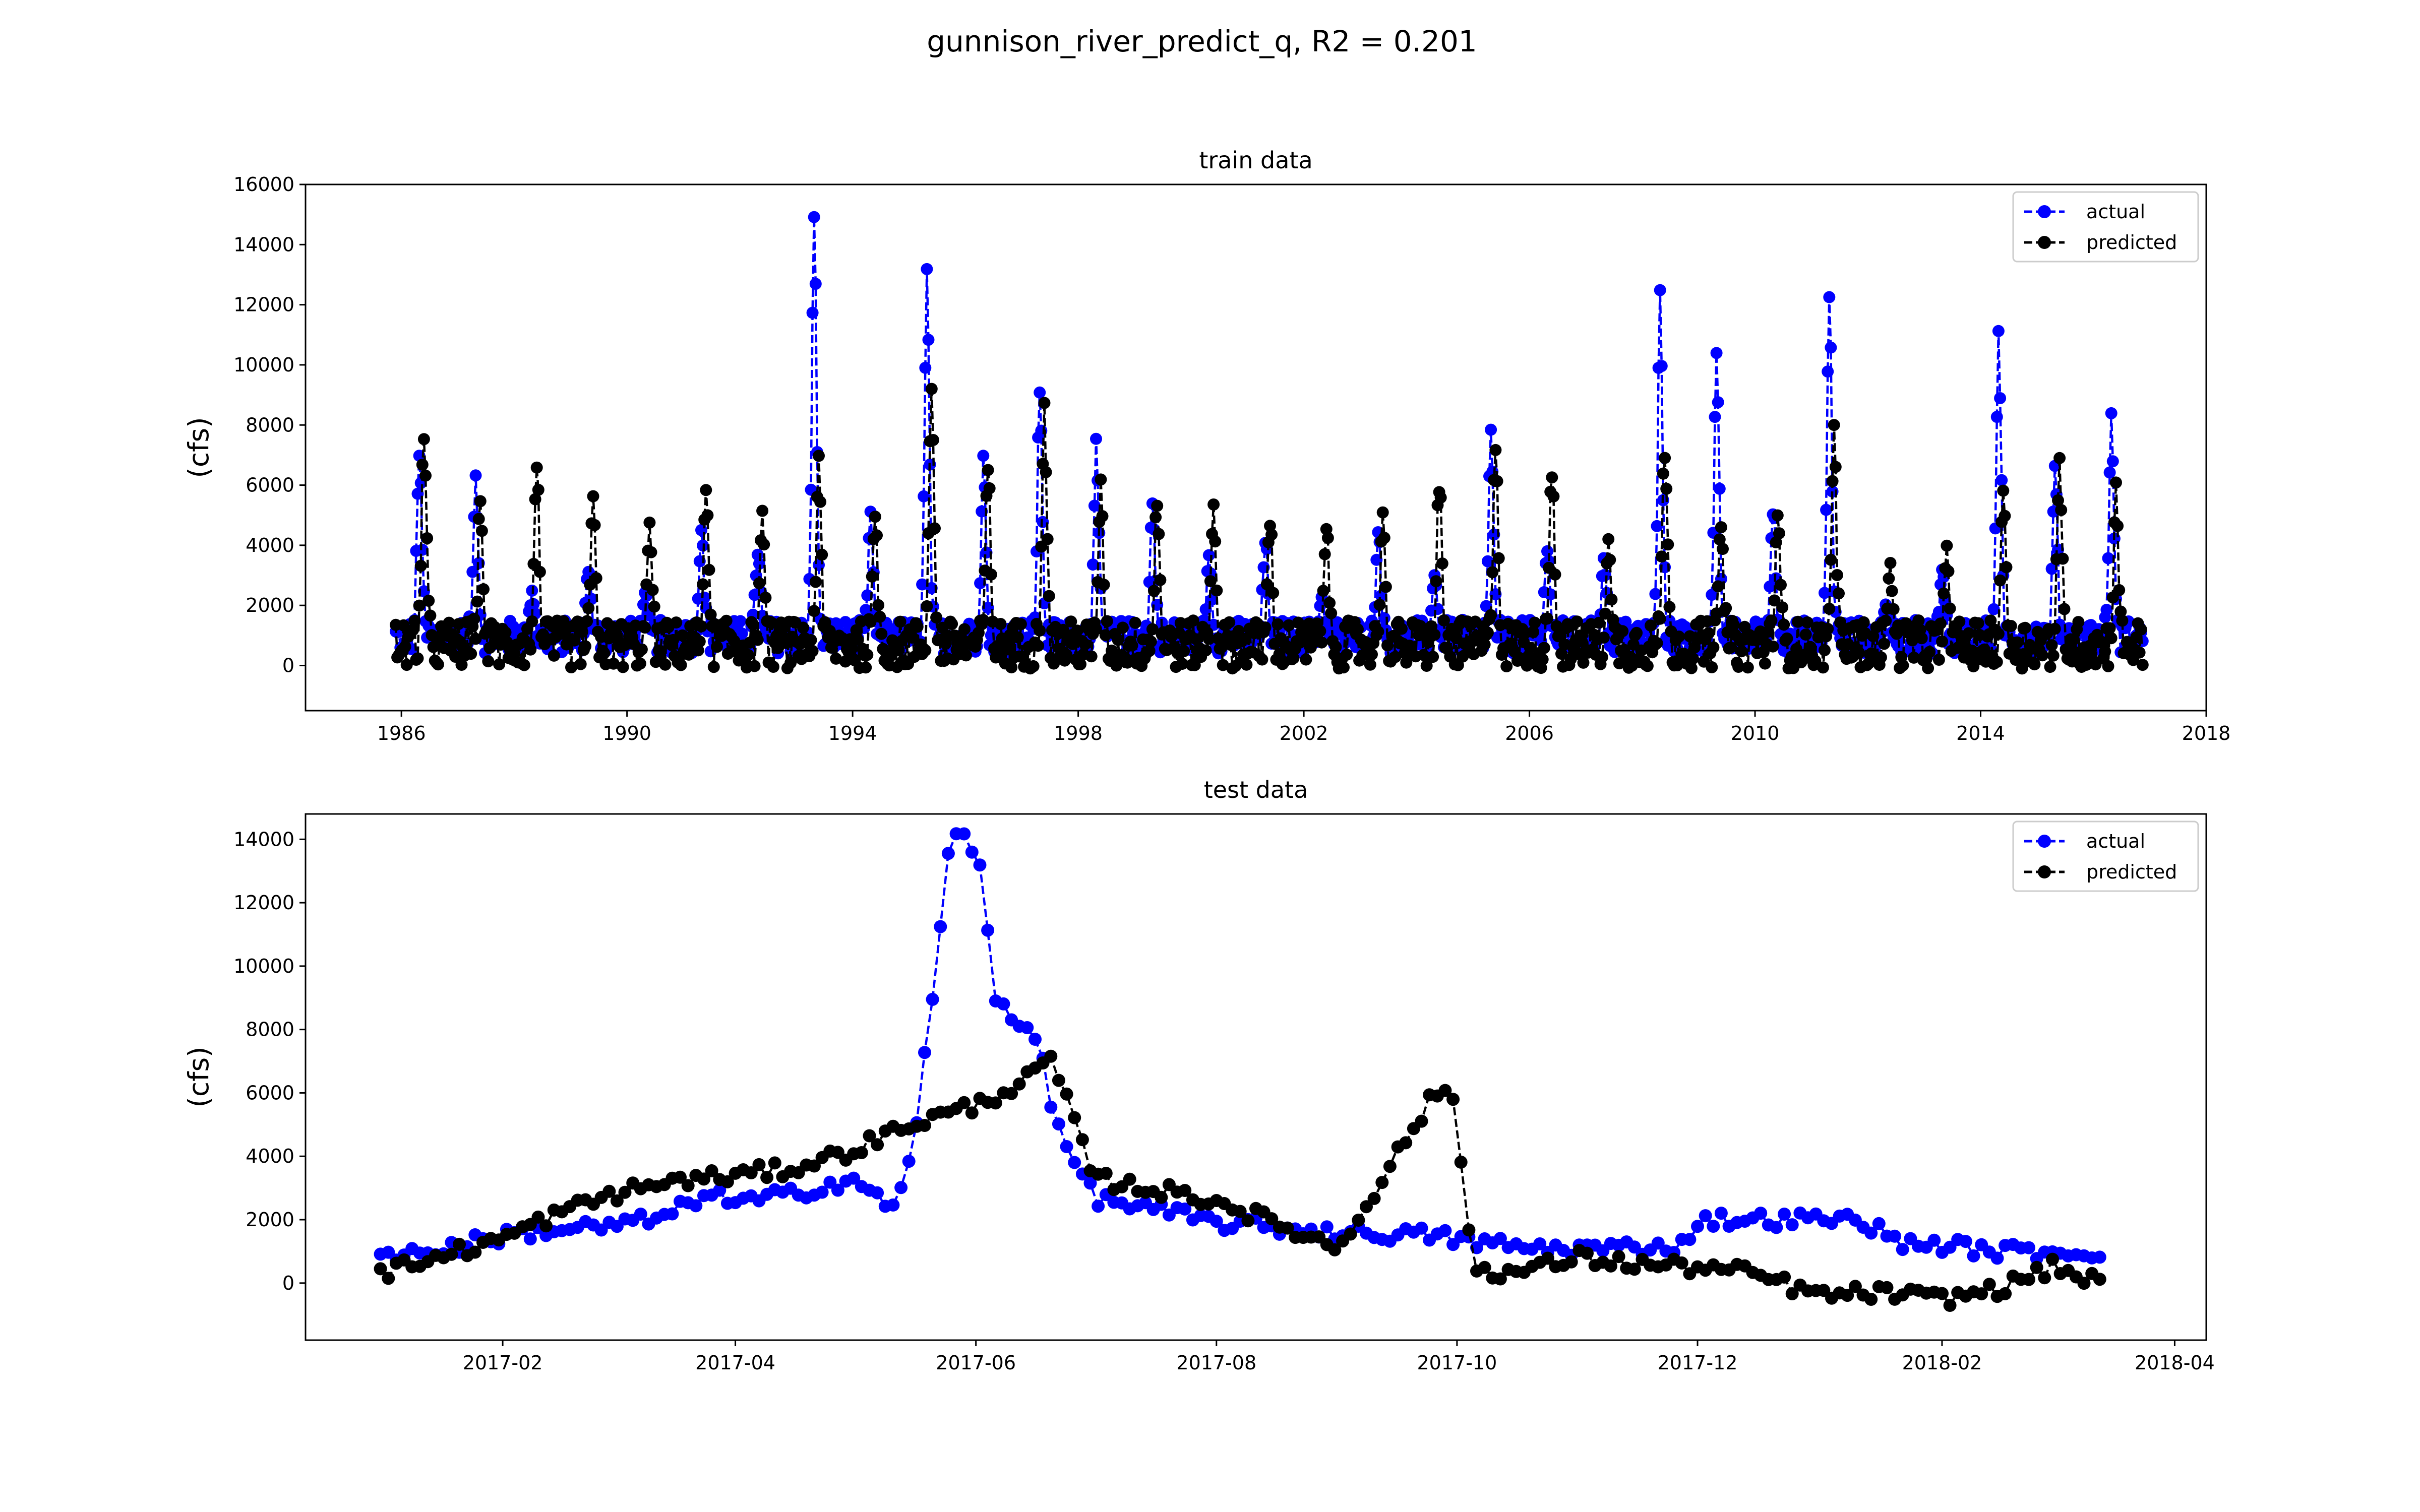  I want to click on y-tick-label: 10000, so click(263, 966).